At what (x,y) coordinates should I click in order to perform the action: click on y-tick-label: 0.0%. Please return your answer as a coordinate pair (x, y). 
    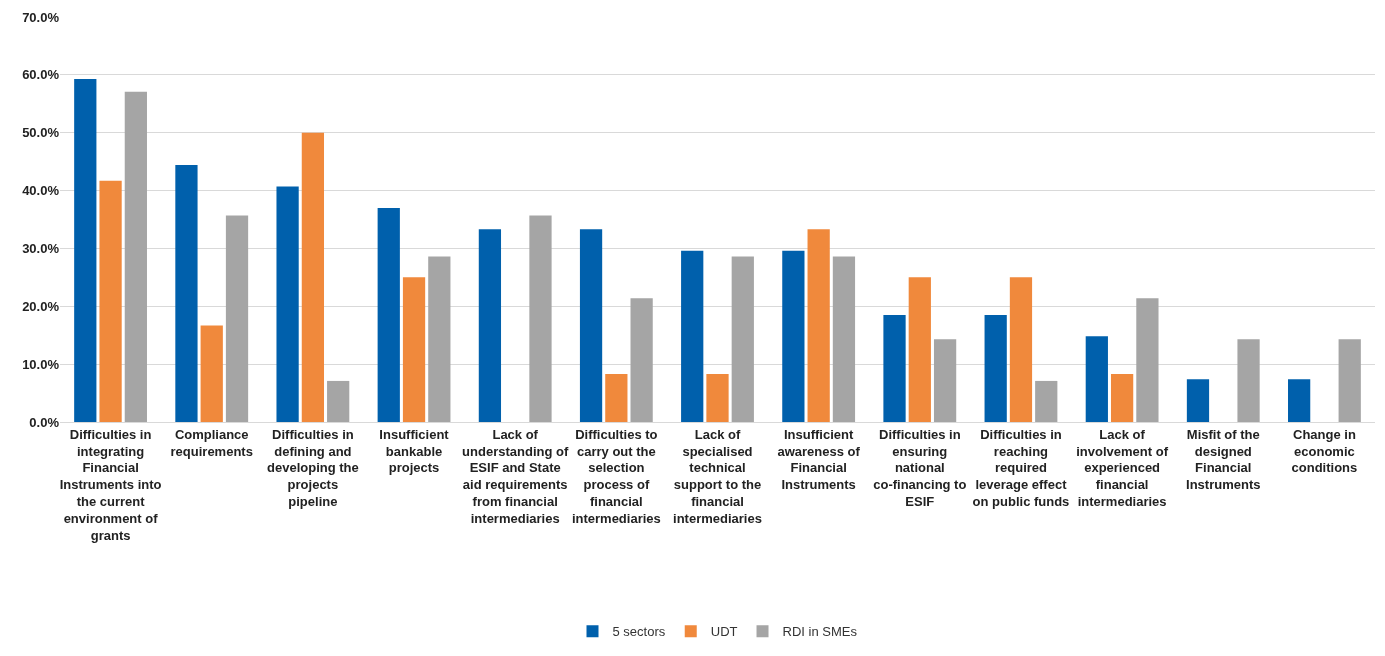
    Looking at the image, I should click on (44, 422).